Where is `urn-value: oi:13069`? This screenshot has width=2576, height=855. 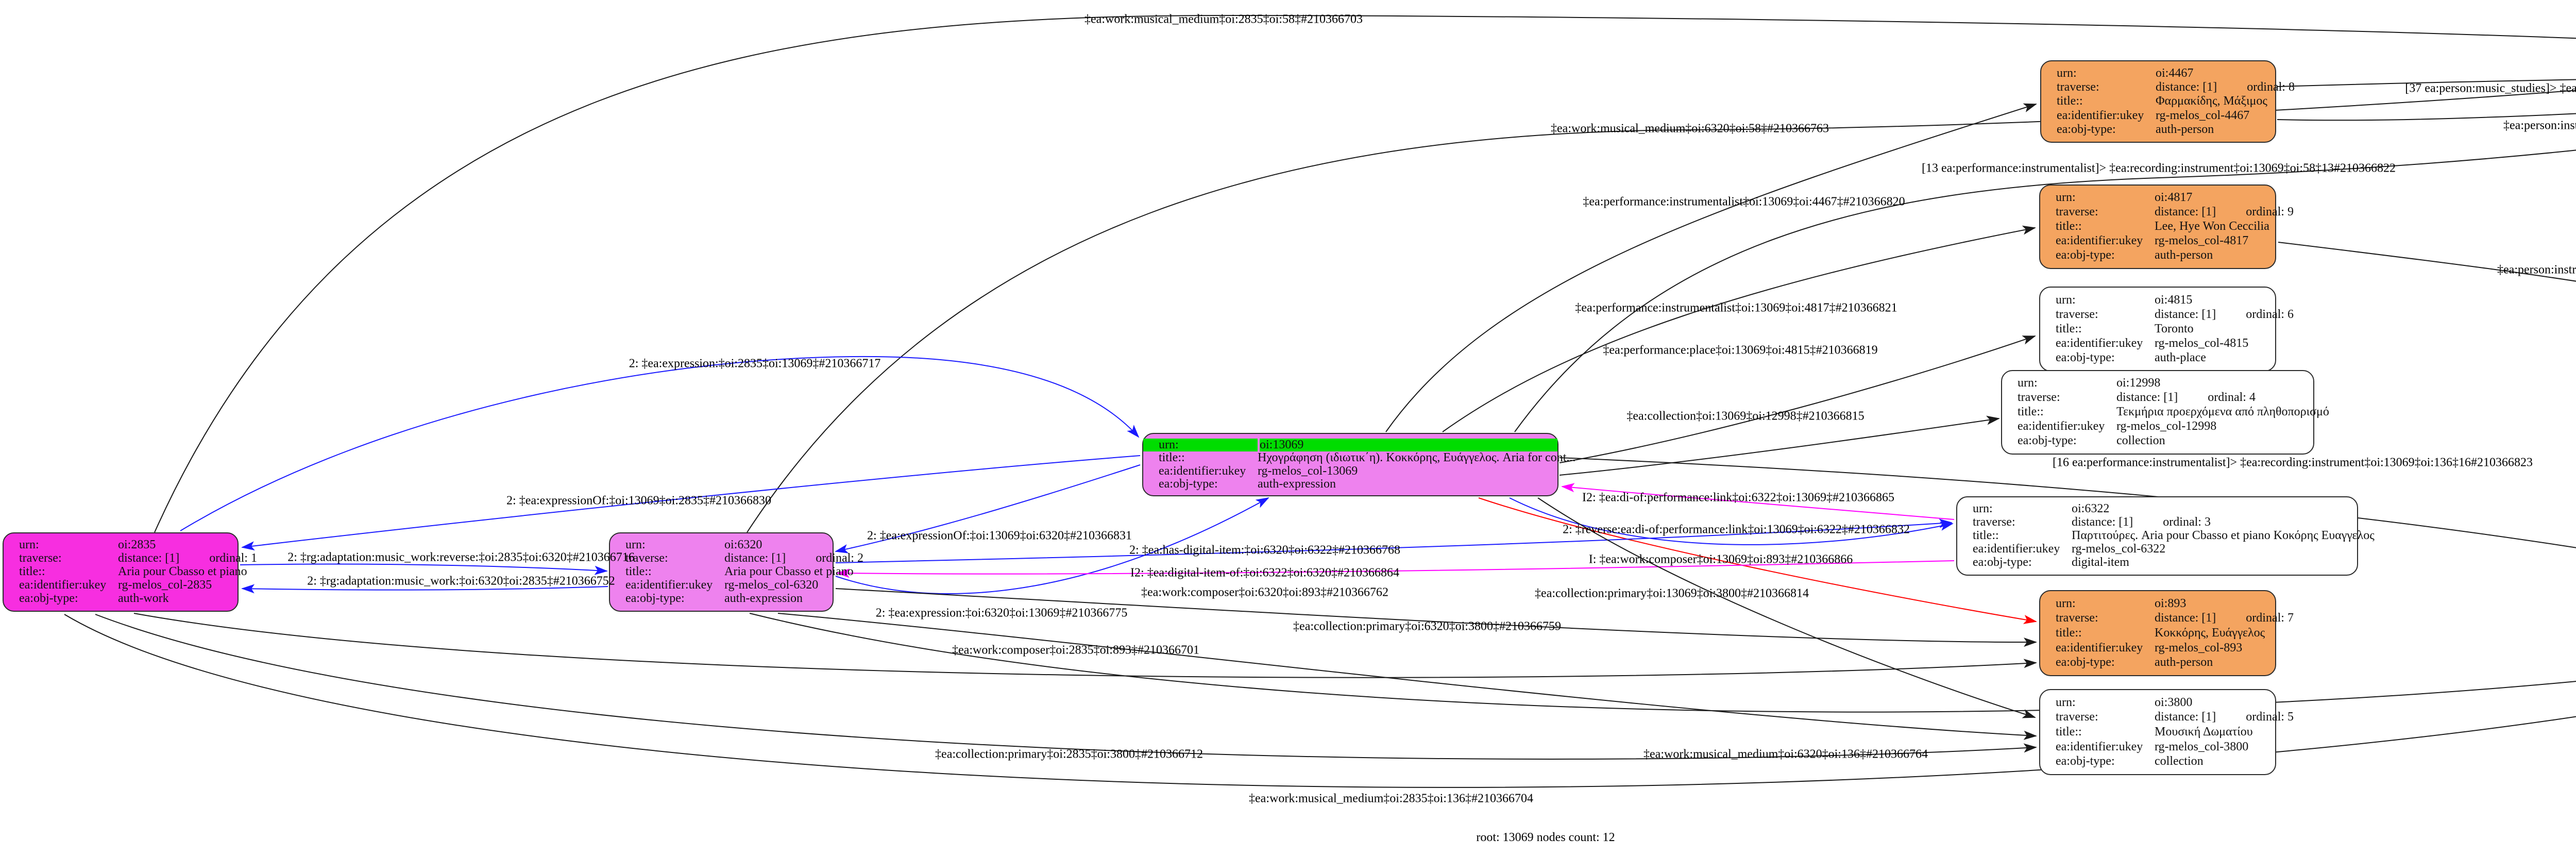 urn-value: oi:13069 is located at coordinates (1408, 445).